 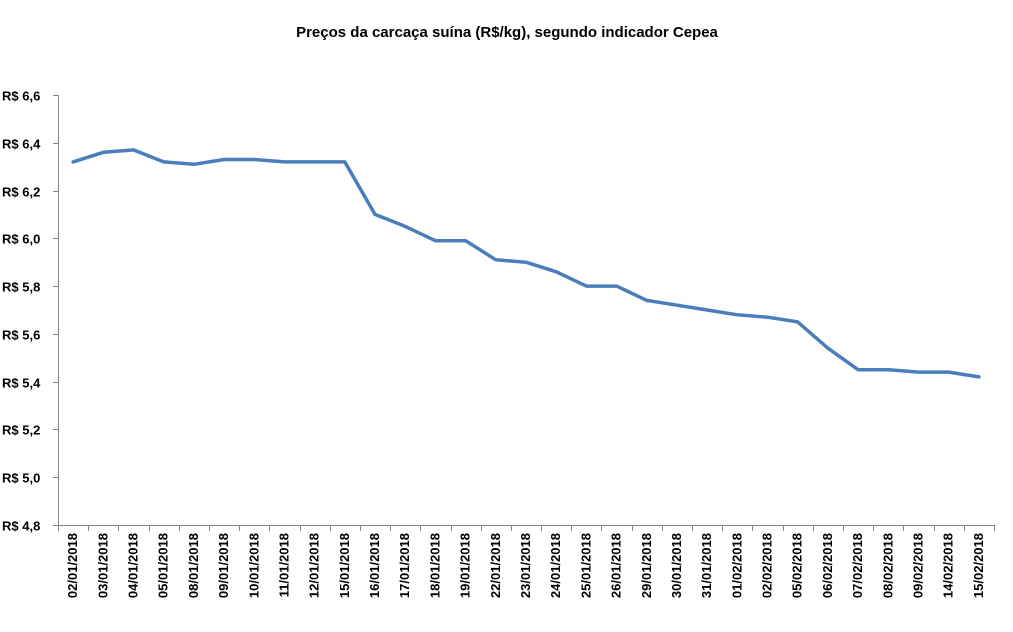 What do you see at coordinates (495, 565) in the screenshot?
I see `x-tick-label: 22/01/2018` at bounding box center [495, 565].